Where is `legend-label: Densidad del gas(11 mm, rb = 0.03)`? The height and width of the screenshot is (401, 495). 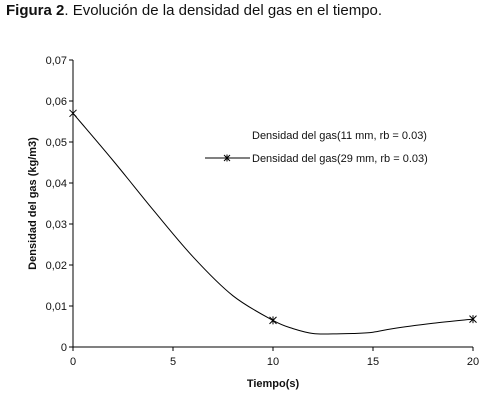 legend-label: Densidad del gas(11 mm, rb = 0.03) is located at coordinates (339, 136).